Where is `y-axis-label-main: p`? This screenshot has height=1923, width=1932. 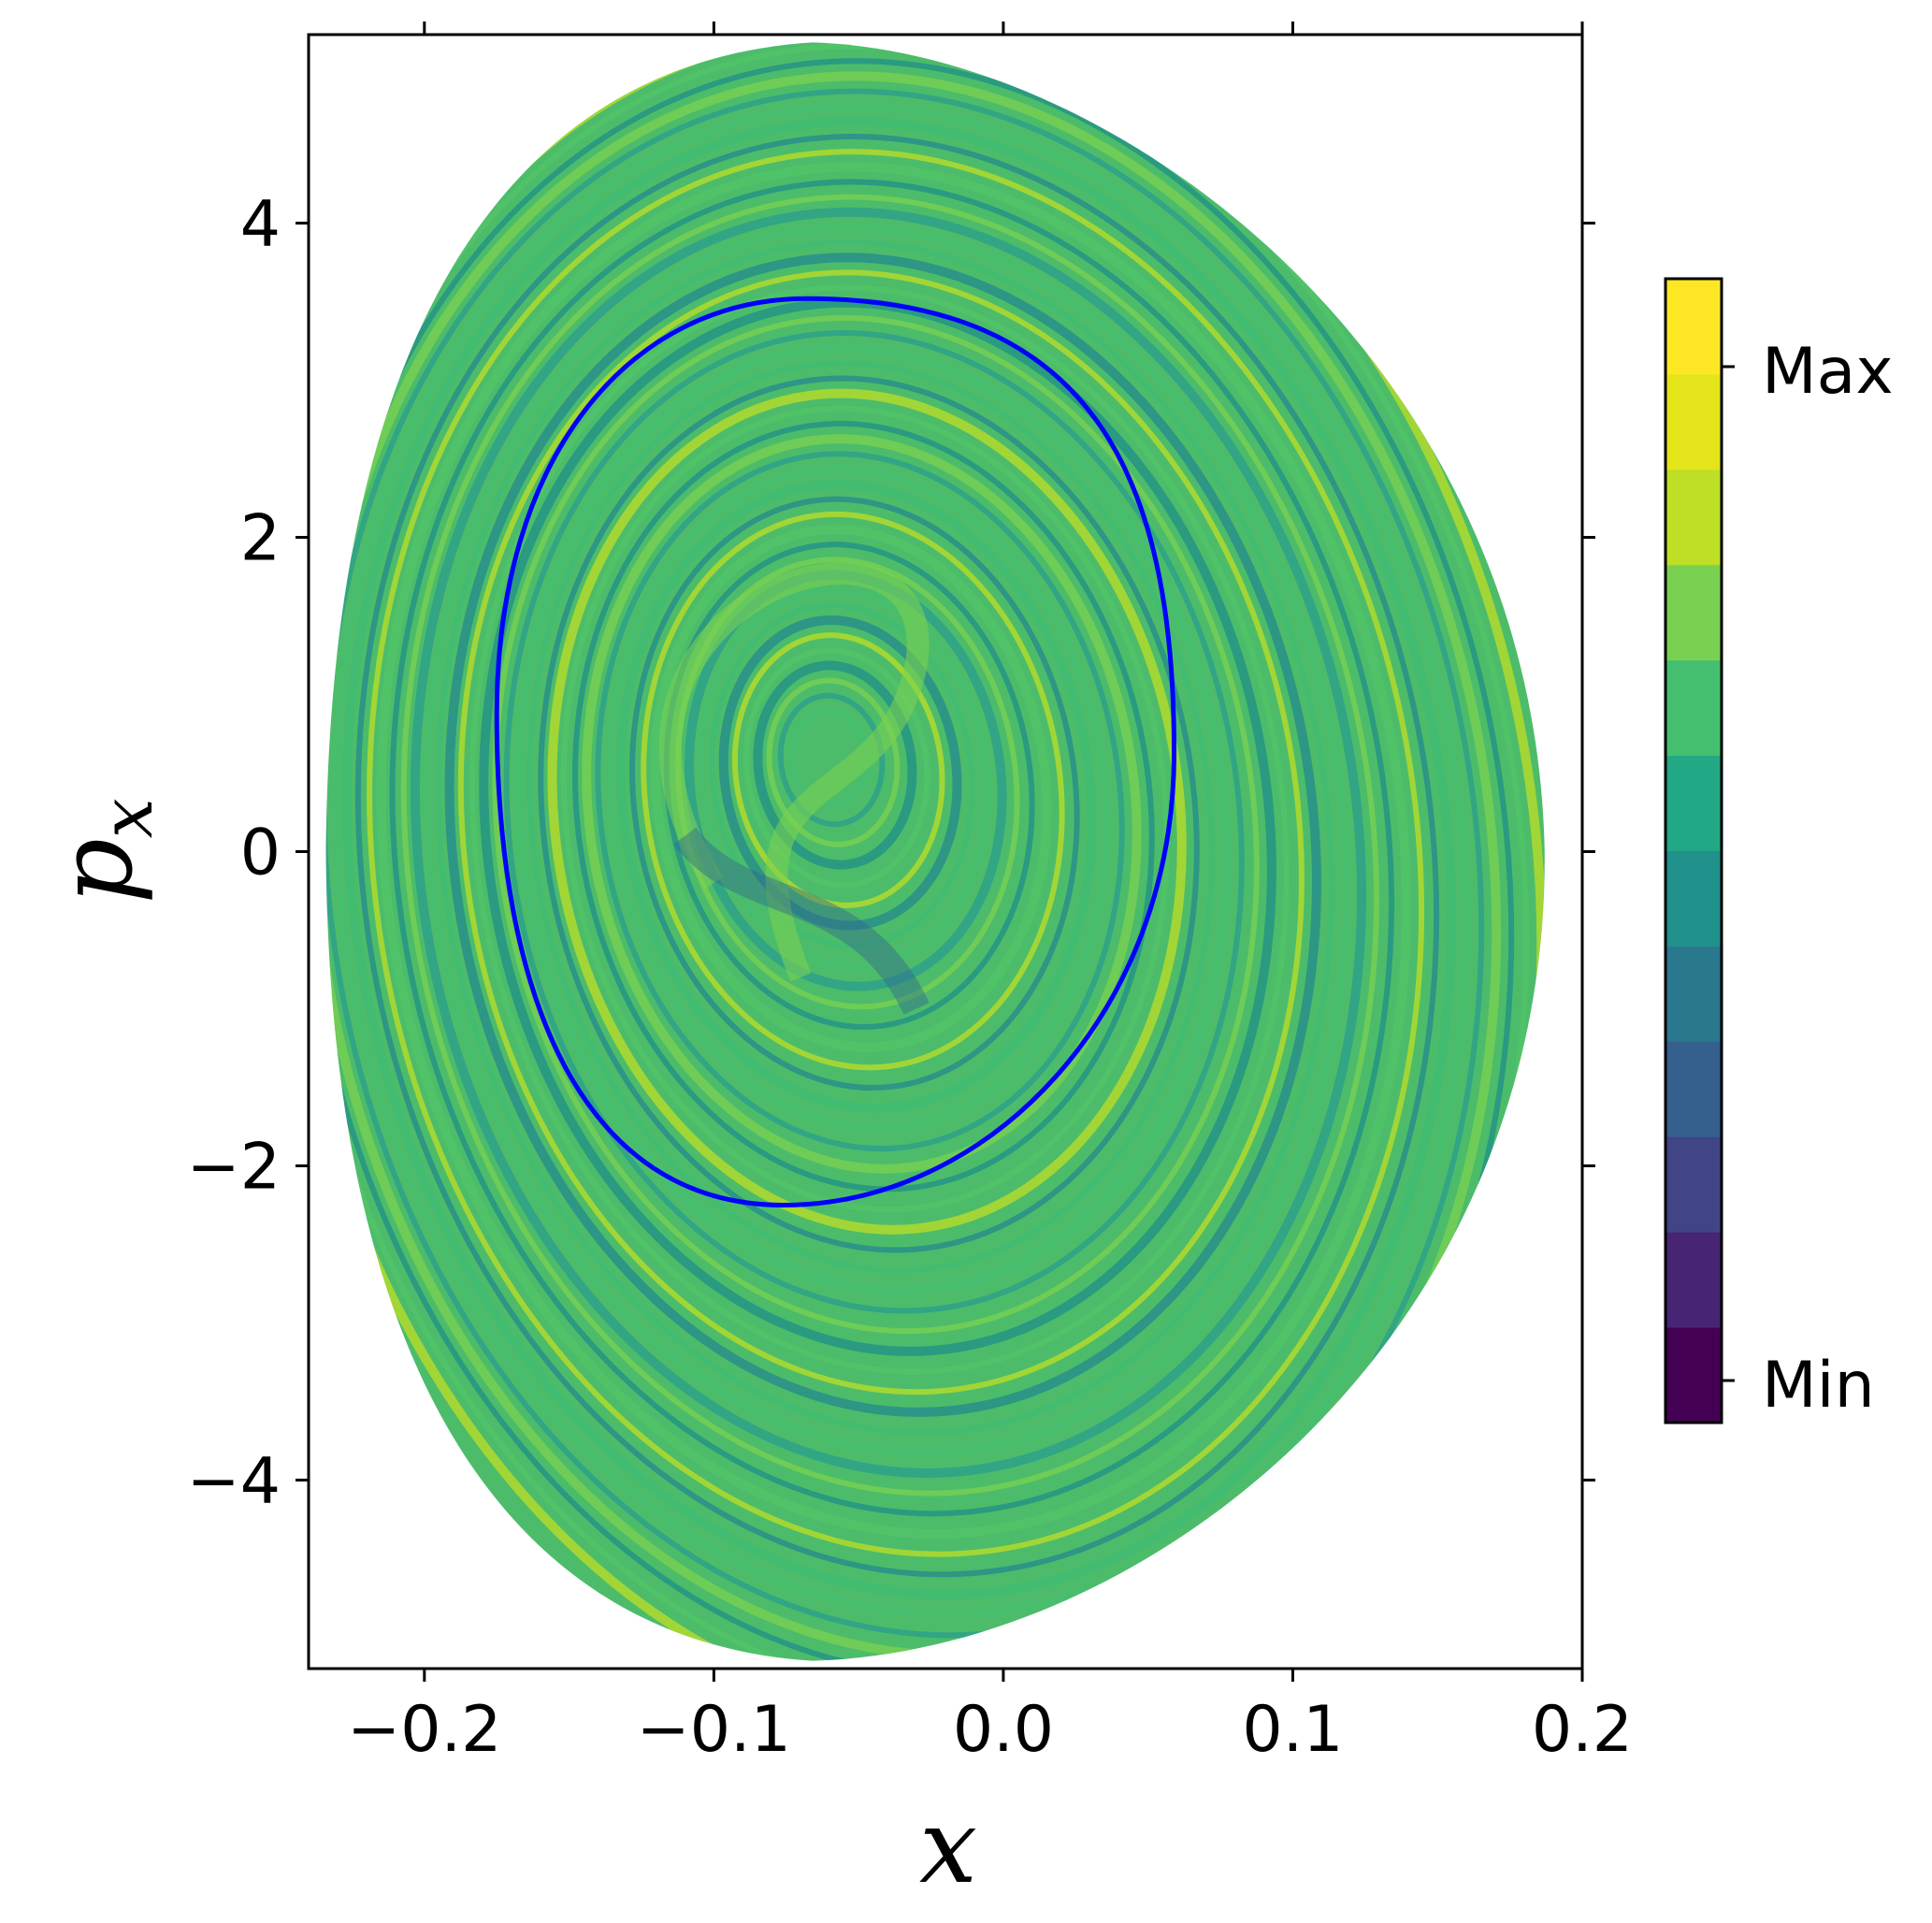
y-axis-label-main: p is located at coordinates (95, 871).